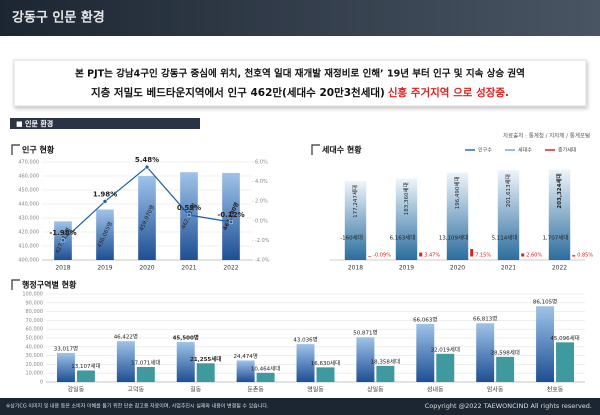  I want to click on x-tick-label: 고덕동, so click(136, 390).